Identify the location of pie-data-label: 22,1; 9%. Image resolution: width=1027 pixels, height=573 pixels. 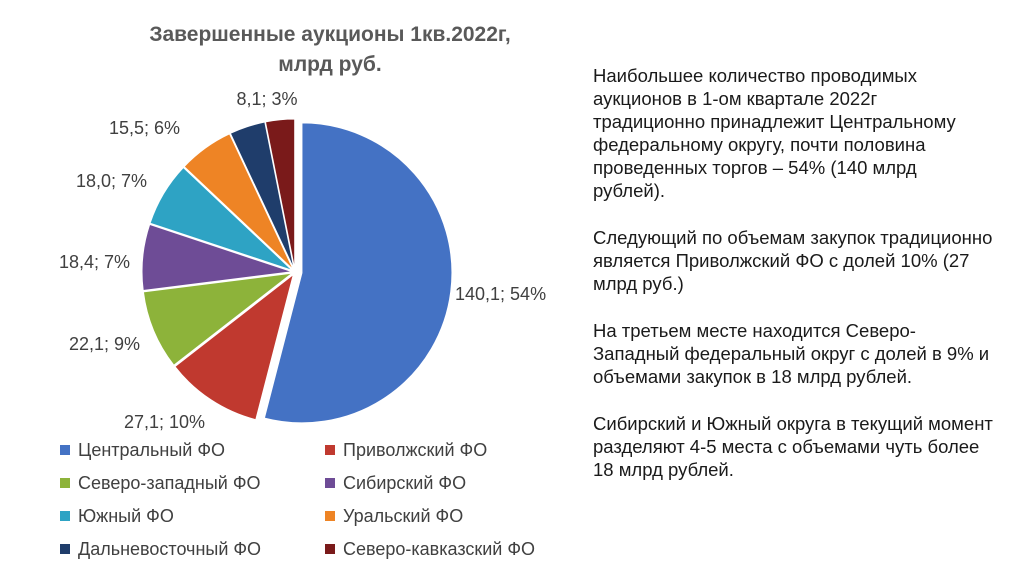
(104, 344).